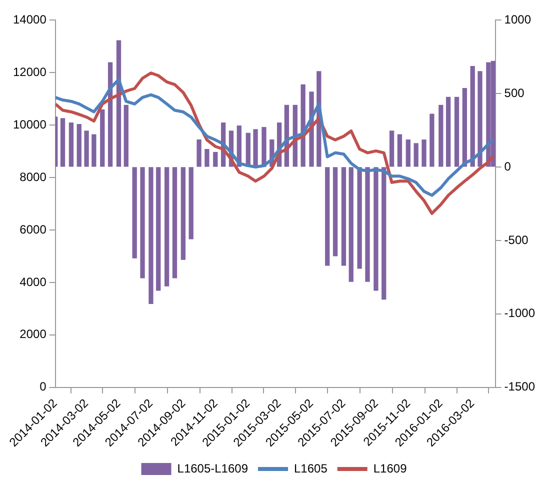 Image resolution: width=548 pixels, height=495 pixels. I want to click on legend-label: L1609, so click(390, 468).